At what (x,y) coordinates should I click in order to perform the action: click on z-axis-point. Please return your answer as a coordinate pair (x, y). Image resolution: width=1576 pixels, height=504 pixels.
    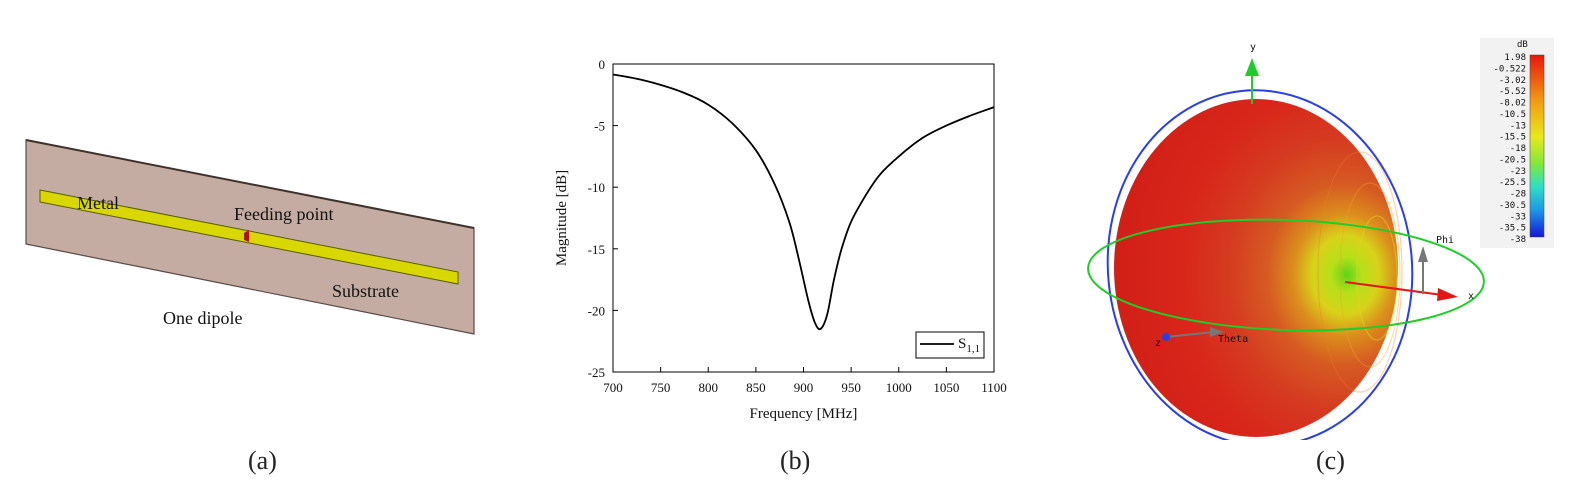
    Looking at the image, I should click on (1166, 337).